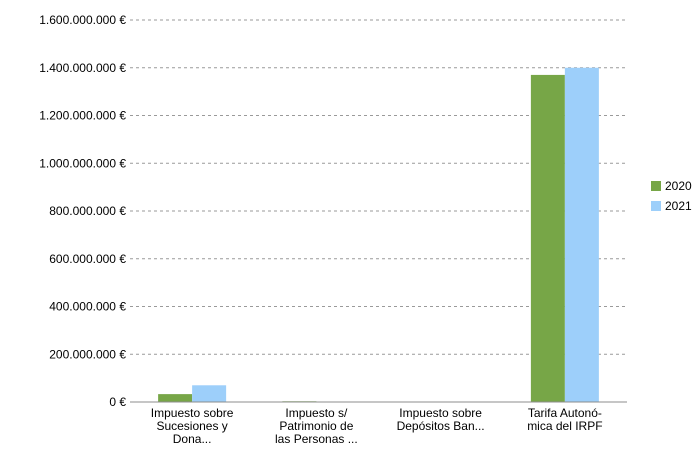 The image size is (697, 455). What do you see at coordinates (671, 196) in the screenshot?
I see `legend: 2020 2021` at bounding box center [671, 196].